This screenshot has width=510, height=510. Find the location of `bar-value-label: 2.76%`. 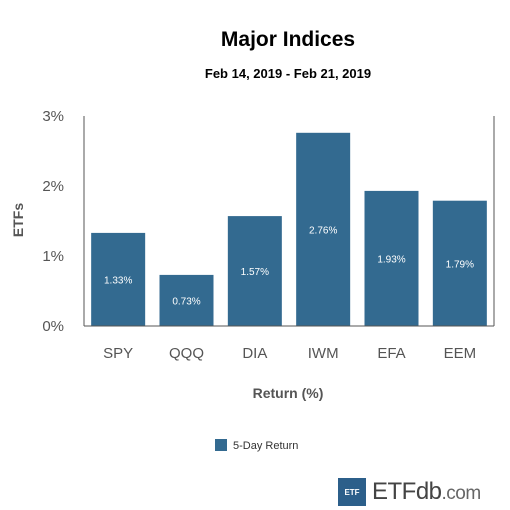

bar-value-label: 2.76% is located at coordinates (323, 230).